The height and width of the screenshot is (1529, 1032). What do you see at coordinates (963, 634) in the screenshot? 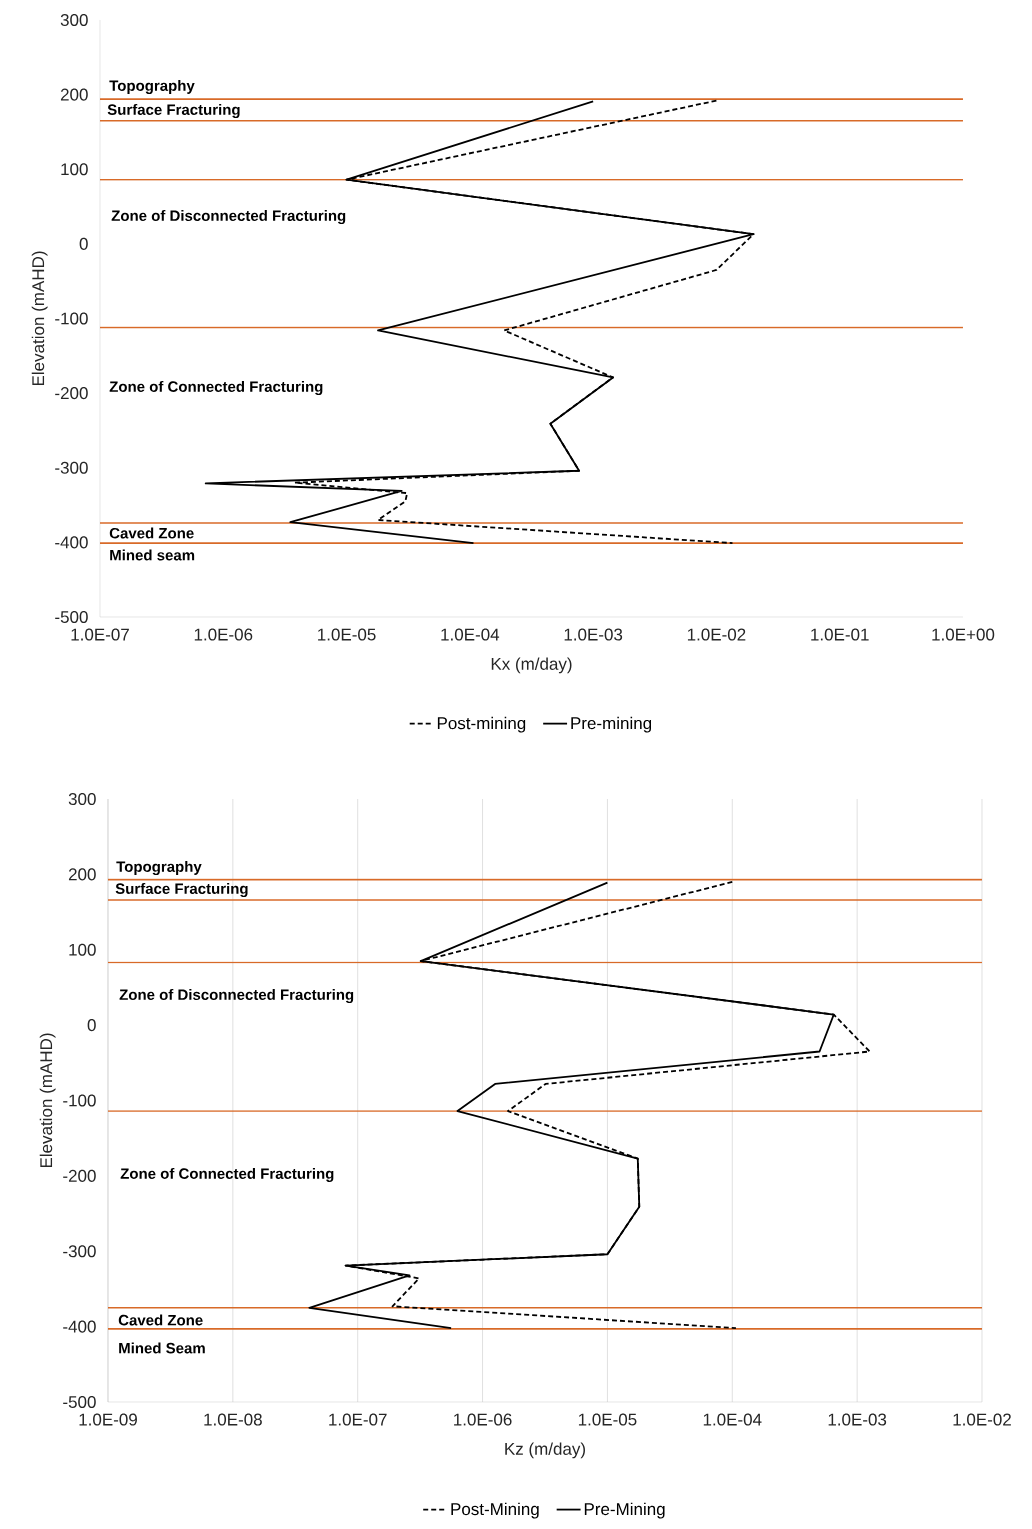
I see `x-tick-label: 1.0E+00` at bounding box center [963, 634].